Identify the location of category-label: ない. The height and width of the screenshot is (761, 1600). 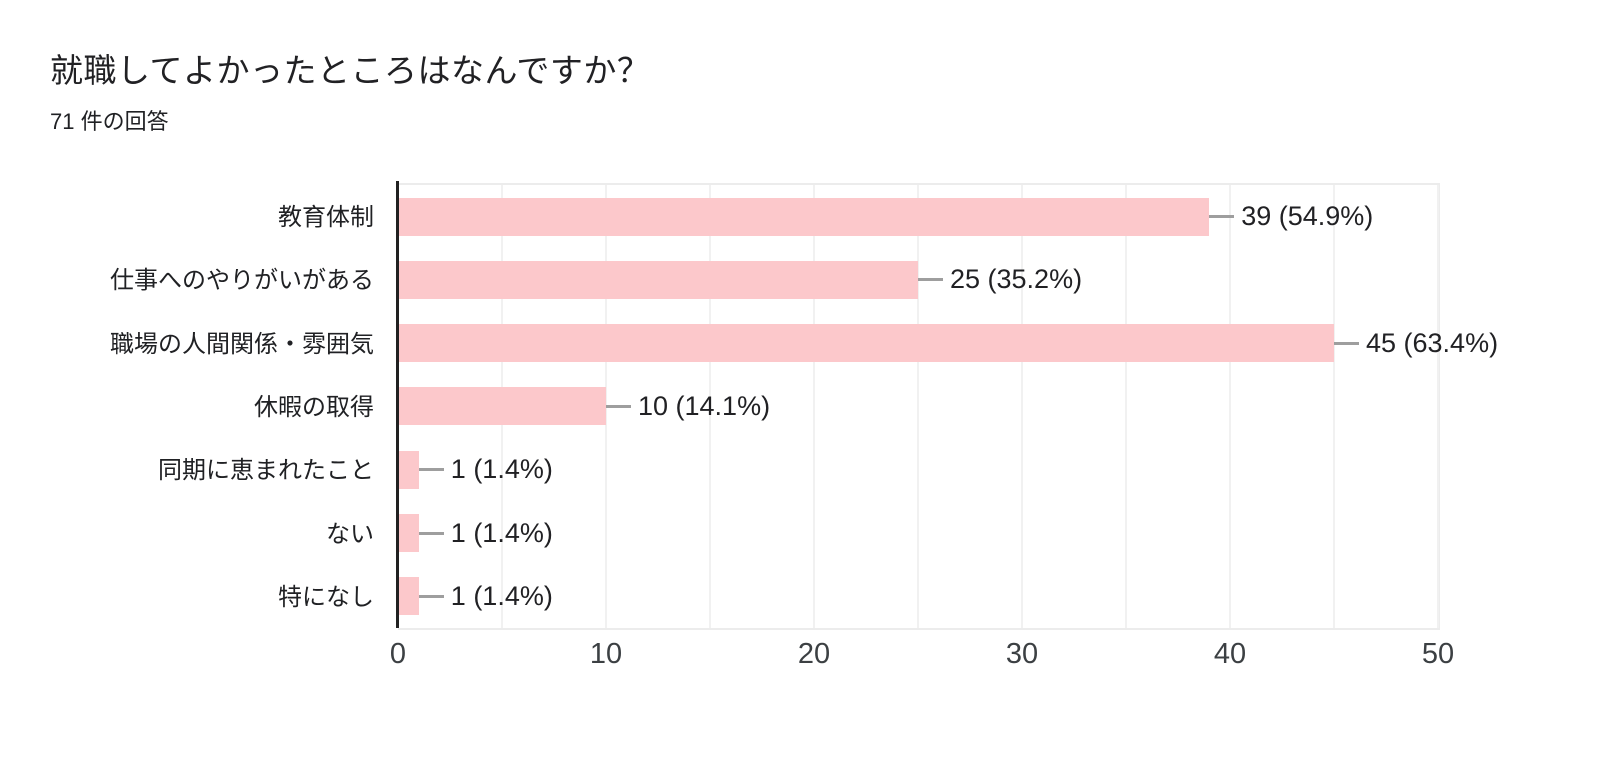
(350, 534).